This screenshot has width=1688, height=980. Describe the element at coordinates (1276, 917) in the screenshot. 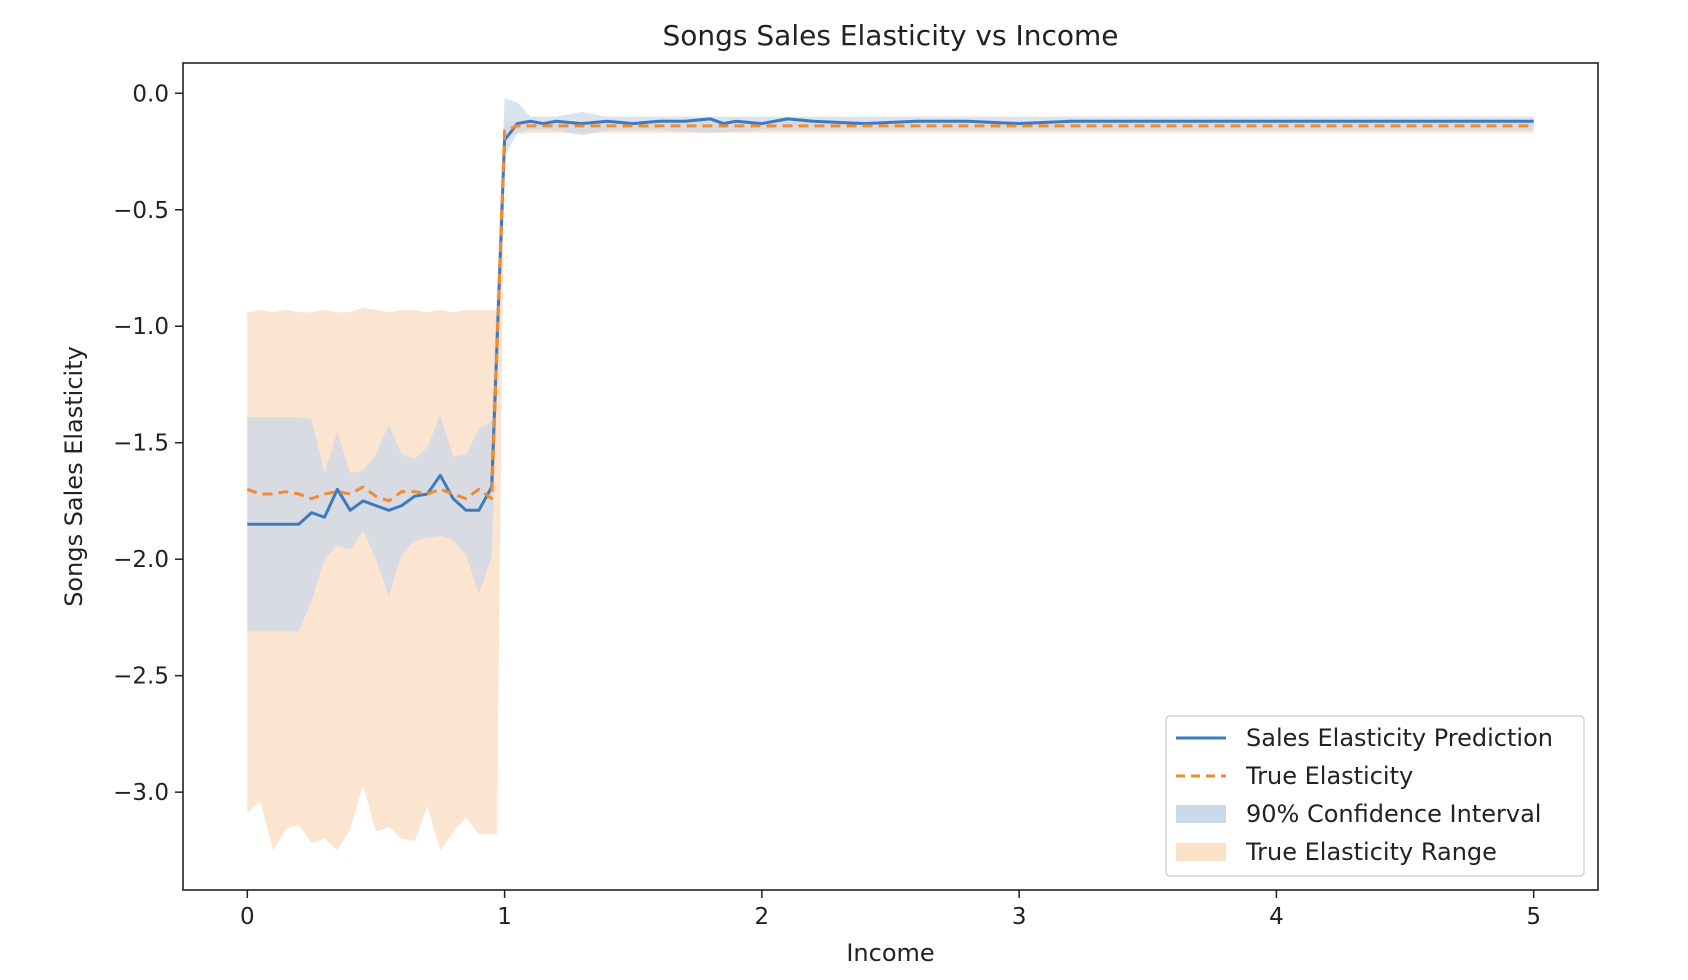

I see `x-tick-label: 4` at that location.